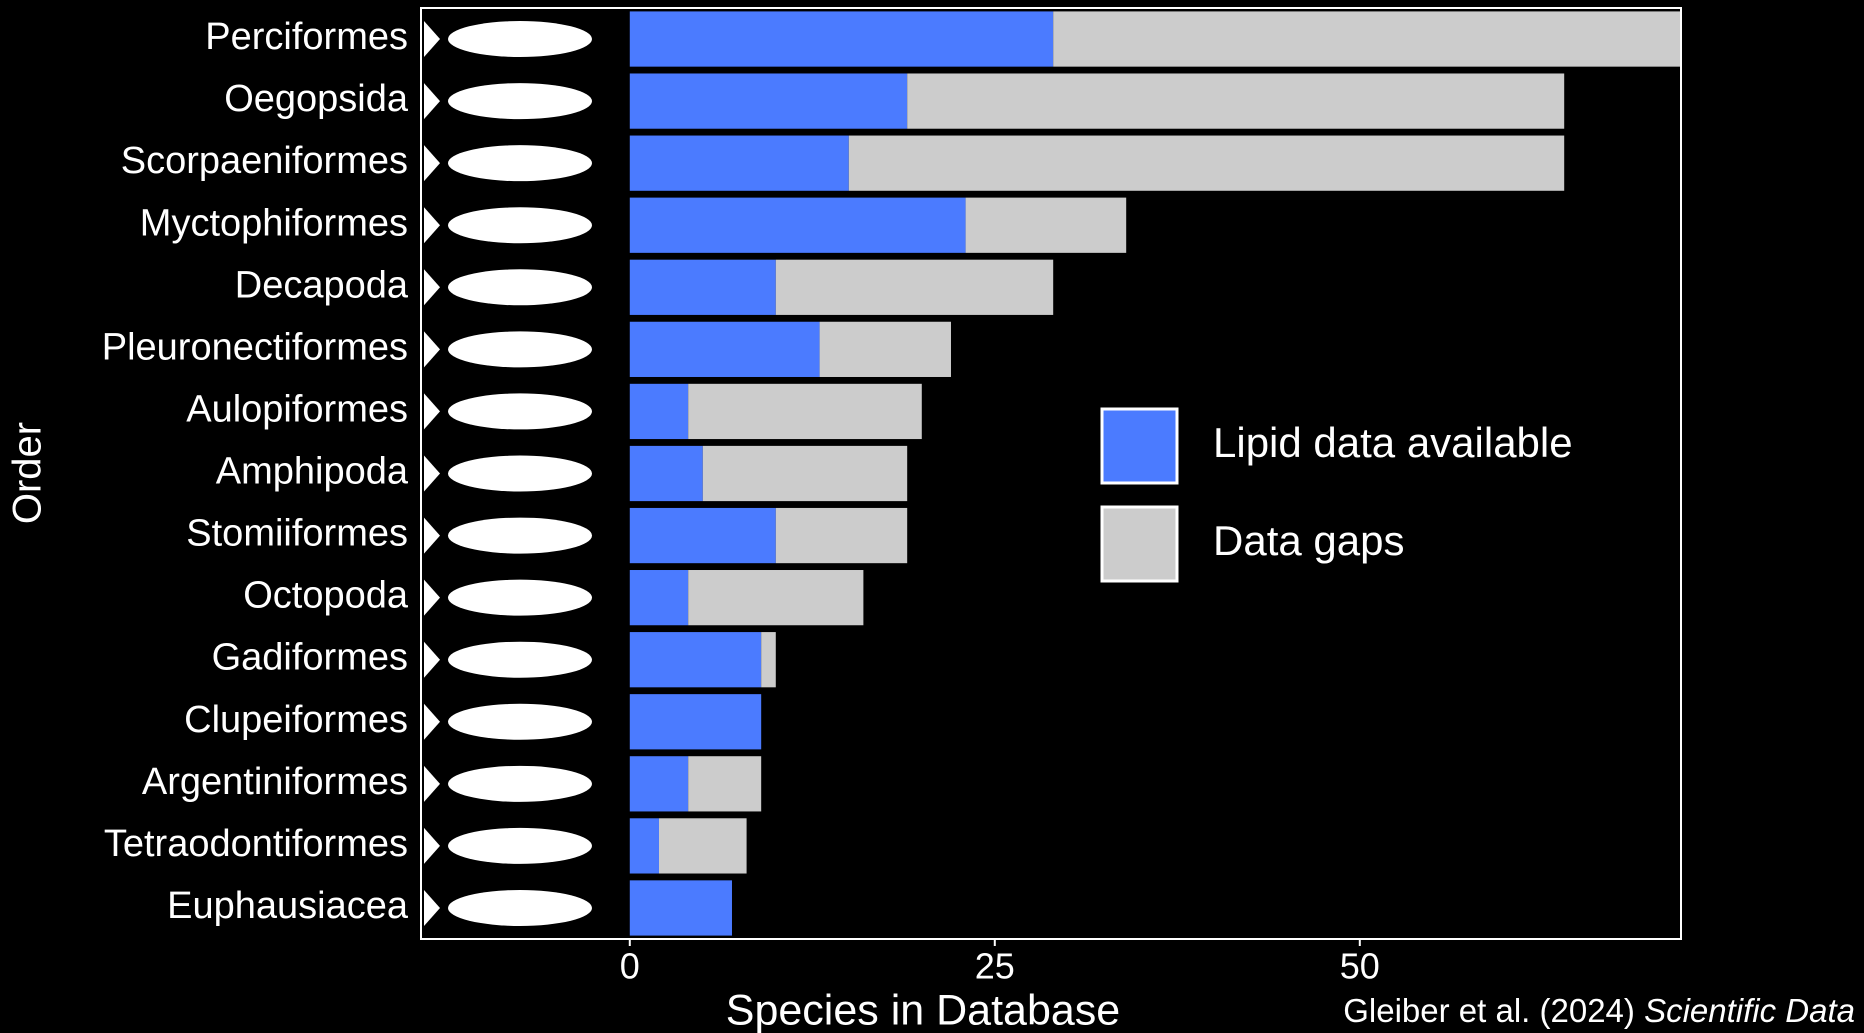 The width and height of the screenshot is (1864, 1033). What do you see at coordinates (326, 596) in the screenshot?
I see `y-tick-label: Octopoda` at bounding box center [326, 596].